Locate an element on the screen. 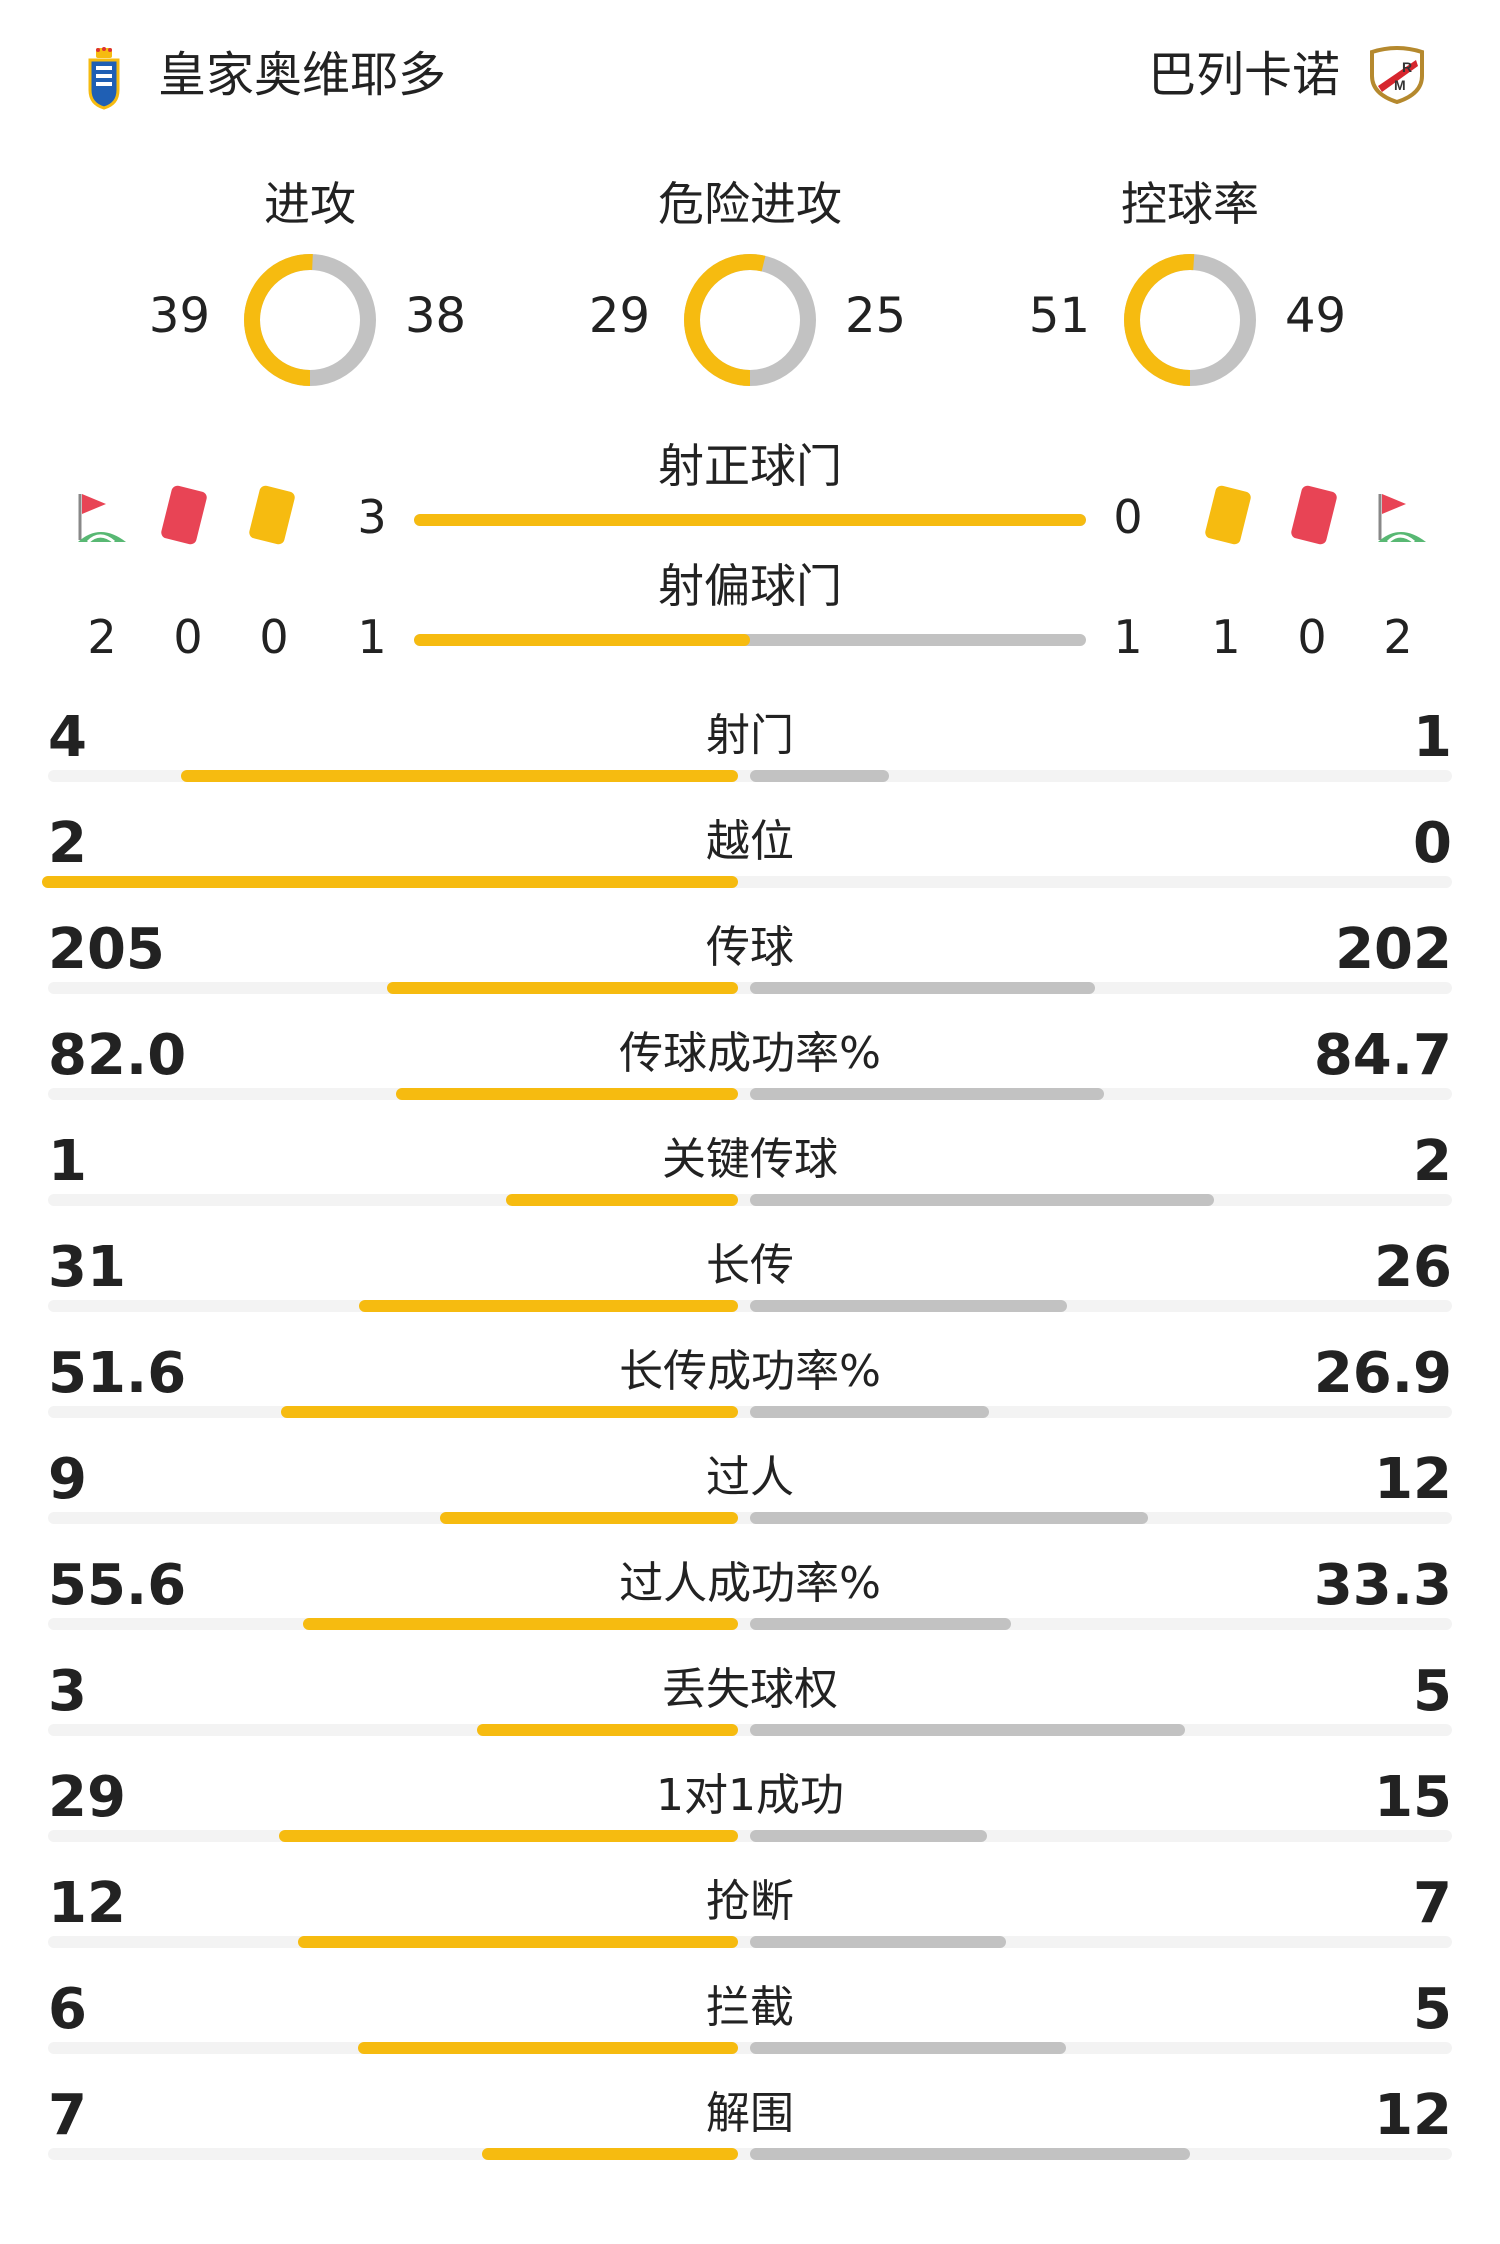 The height and width of the screenshot is (2244, 1500). stat-label: 长传 is located at coordinates (750, 1265).